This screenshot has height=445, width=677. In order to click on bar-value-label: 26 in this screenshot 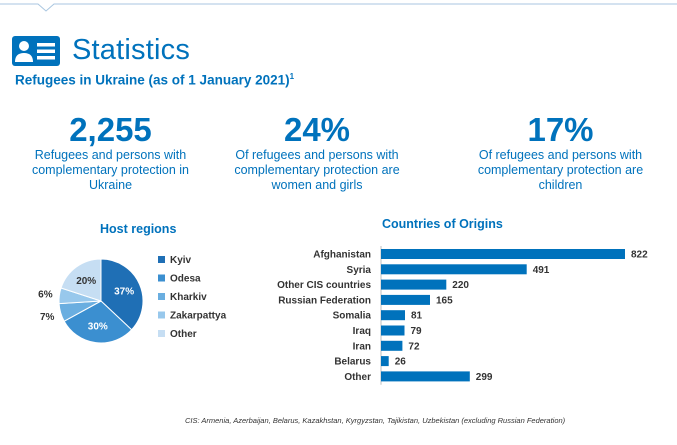, I will do `click(401, 362)`.